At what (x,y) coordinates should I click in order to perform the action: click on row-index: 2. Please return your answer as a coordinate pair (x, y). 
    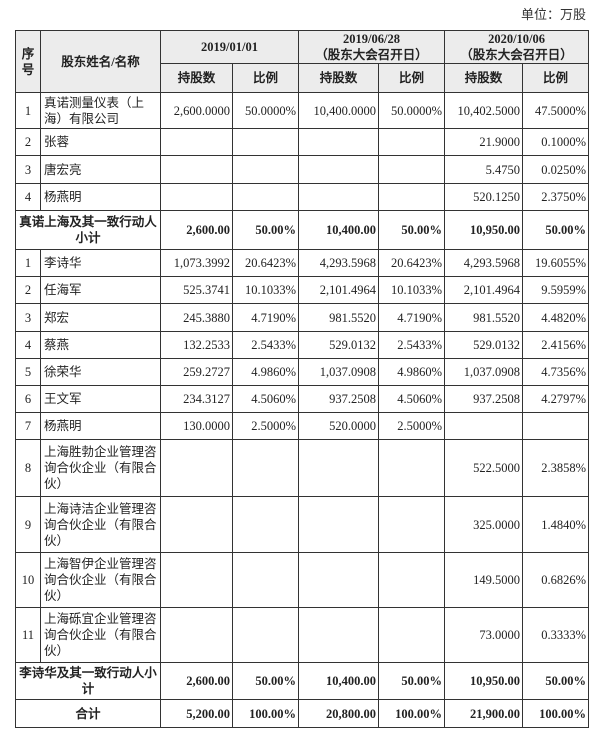
    Looking at the image, I should click on (28, 142).